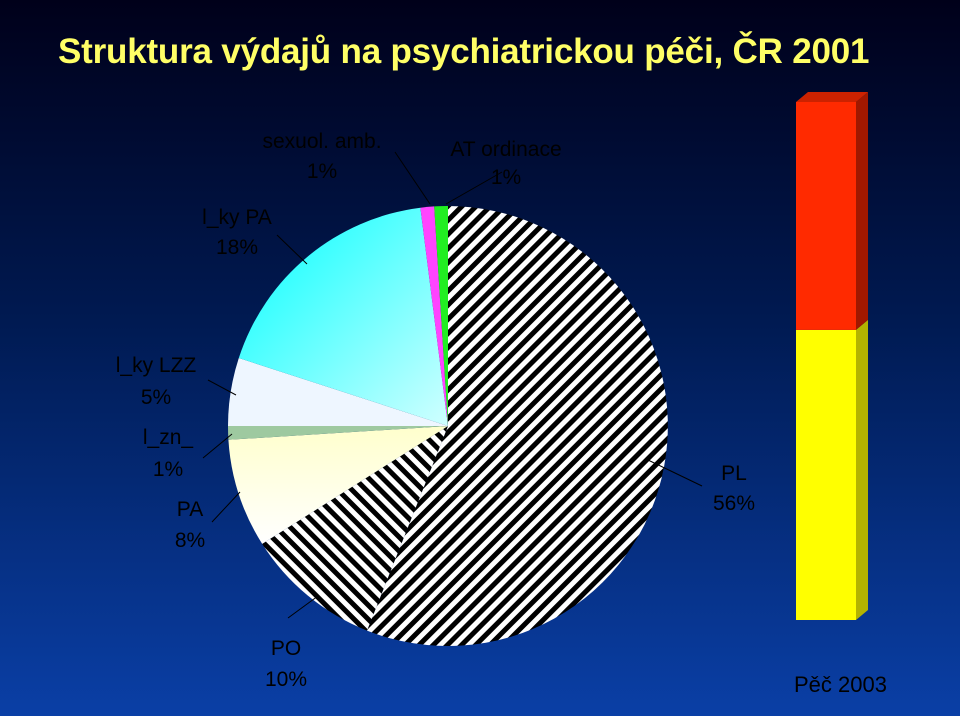 The height and width of the screenshot is (716, 960). I want to click on slice-percent-label: 18%, so click(237, 247).